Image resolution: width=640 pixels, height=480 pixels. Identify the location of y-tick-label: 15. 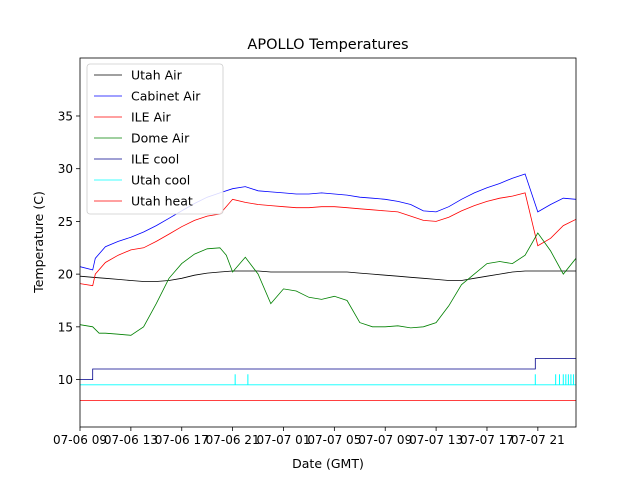
(65, 327).